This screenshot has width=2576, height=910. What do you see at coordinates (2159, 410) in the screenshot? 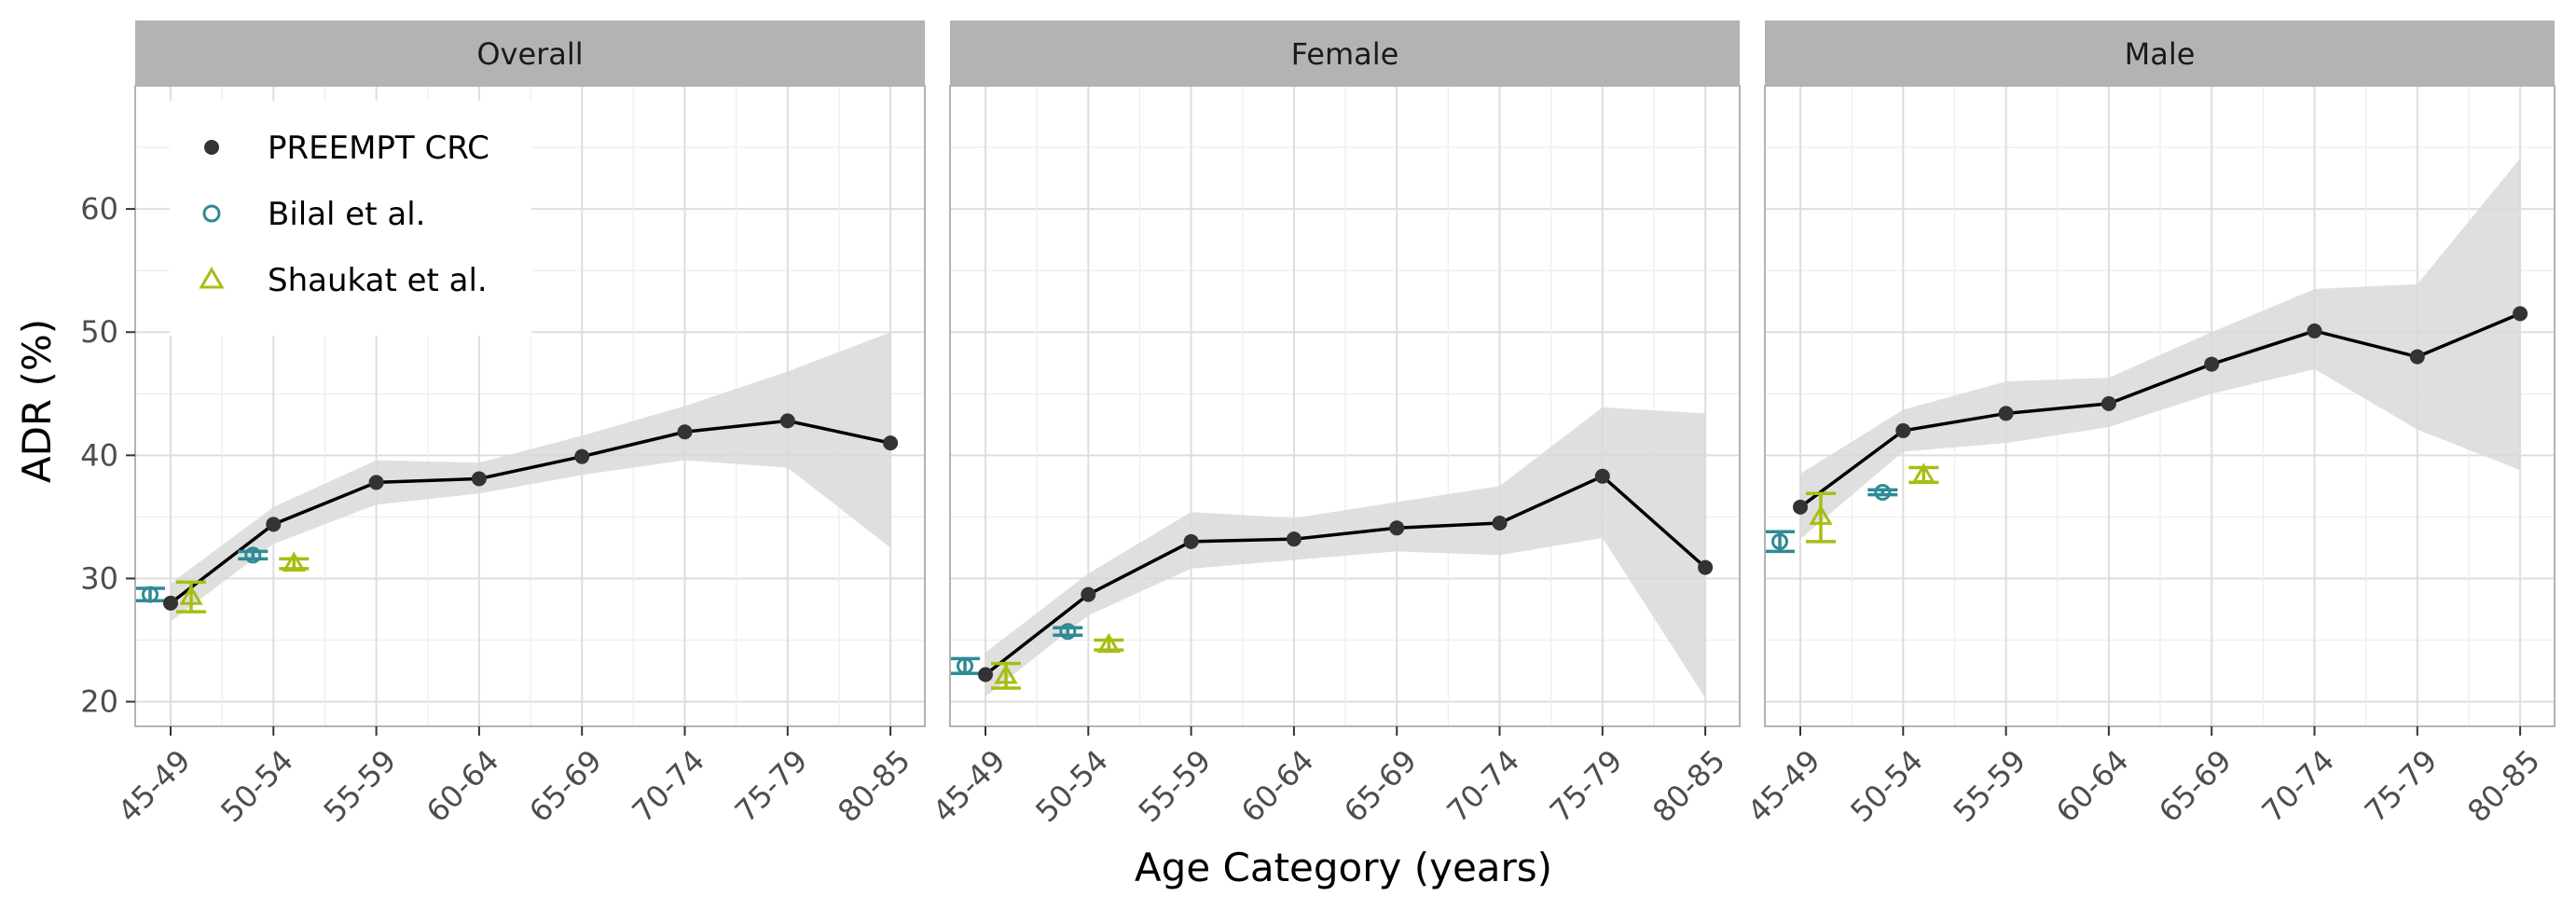
I see `preempt-line-male` at bounding box center [2159, 410].